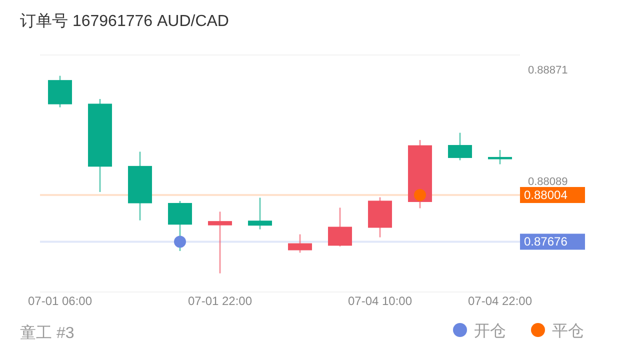 This screenshot has height=352, width=620. Describe the element at coordinates (568, 331) in the screenshot. I see `legend-label: 平仓` at that location.